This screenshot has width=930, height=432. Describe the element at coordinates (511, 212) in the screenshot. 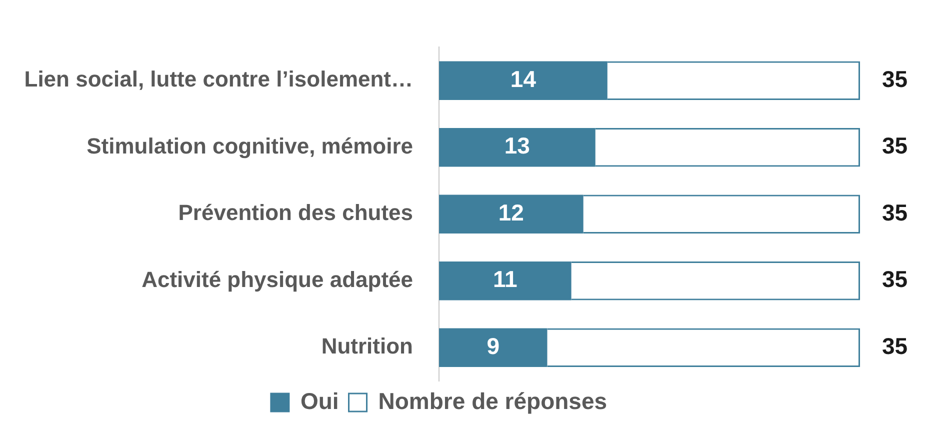

I see `data-label: 12` at that location.